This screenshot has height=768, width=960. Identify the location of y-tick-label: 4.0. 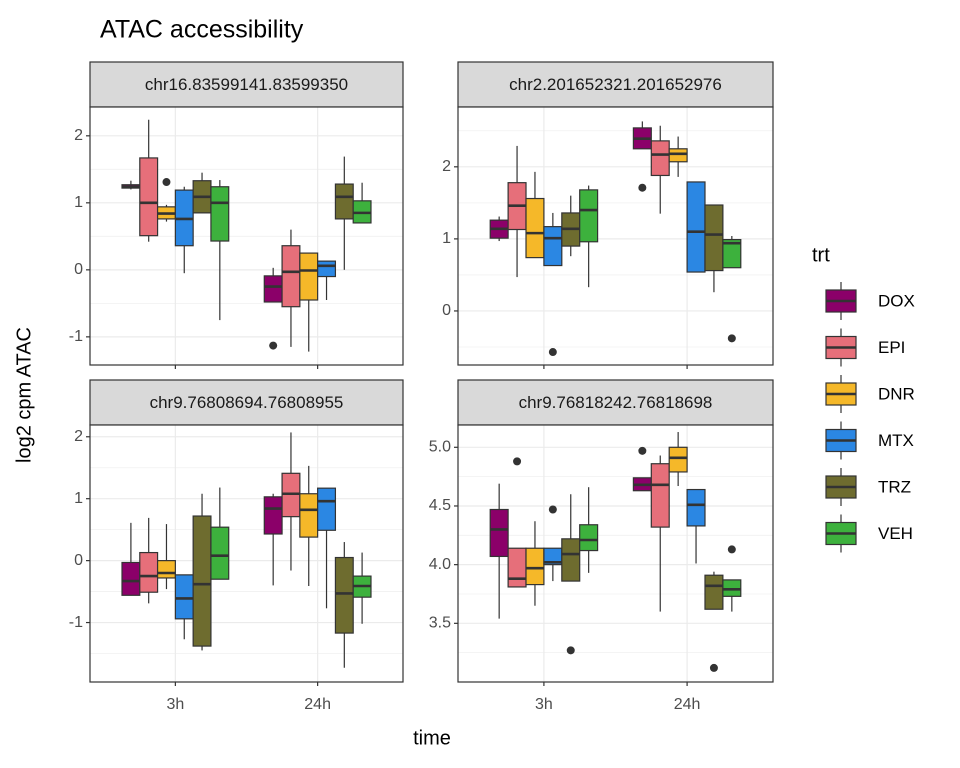
(440, 564).